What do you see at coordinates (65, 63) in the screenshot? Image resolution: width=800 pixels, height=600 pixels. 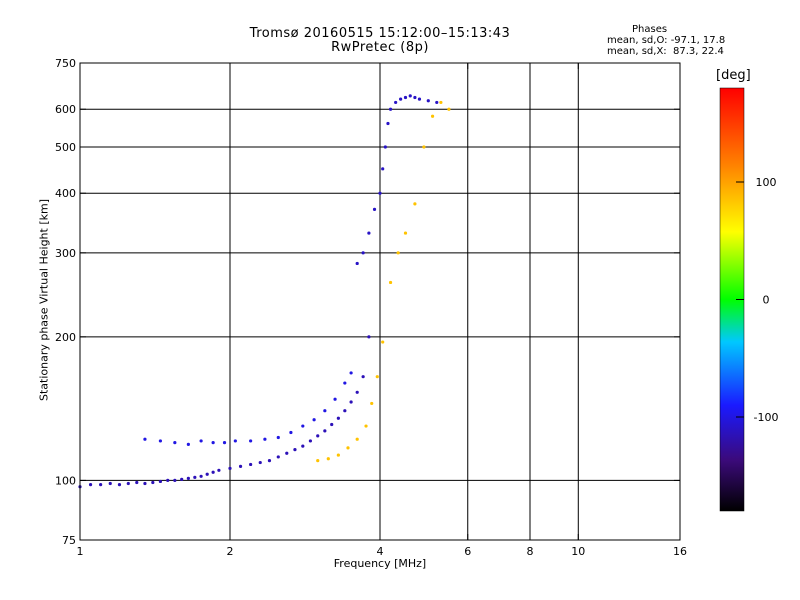 I see `y-tick-label: 750` at bounding box center [65, 63].